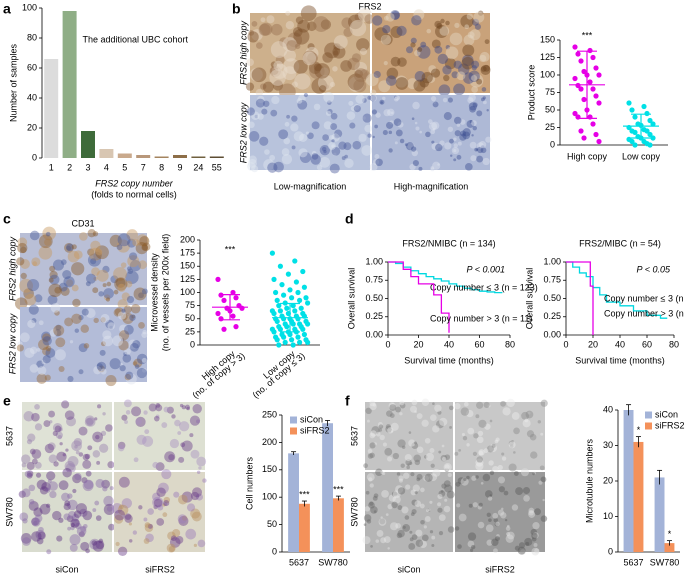  Describe the element at coordinates (347, 401) in the screenshot. I see `panel-label: f` at that location.